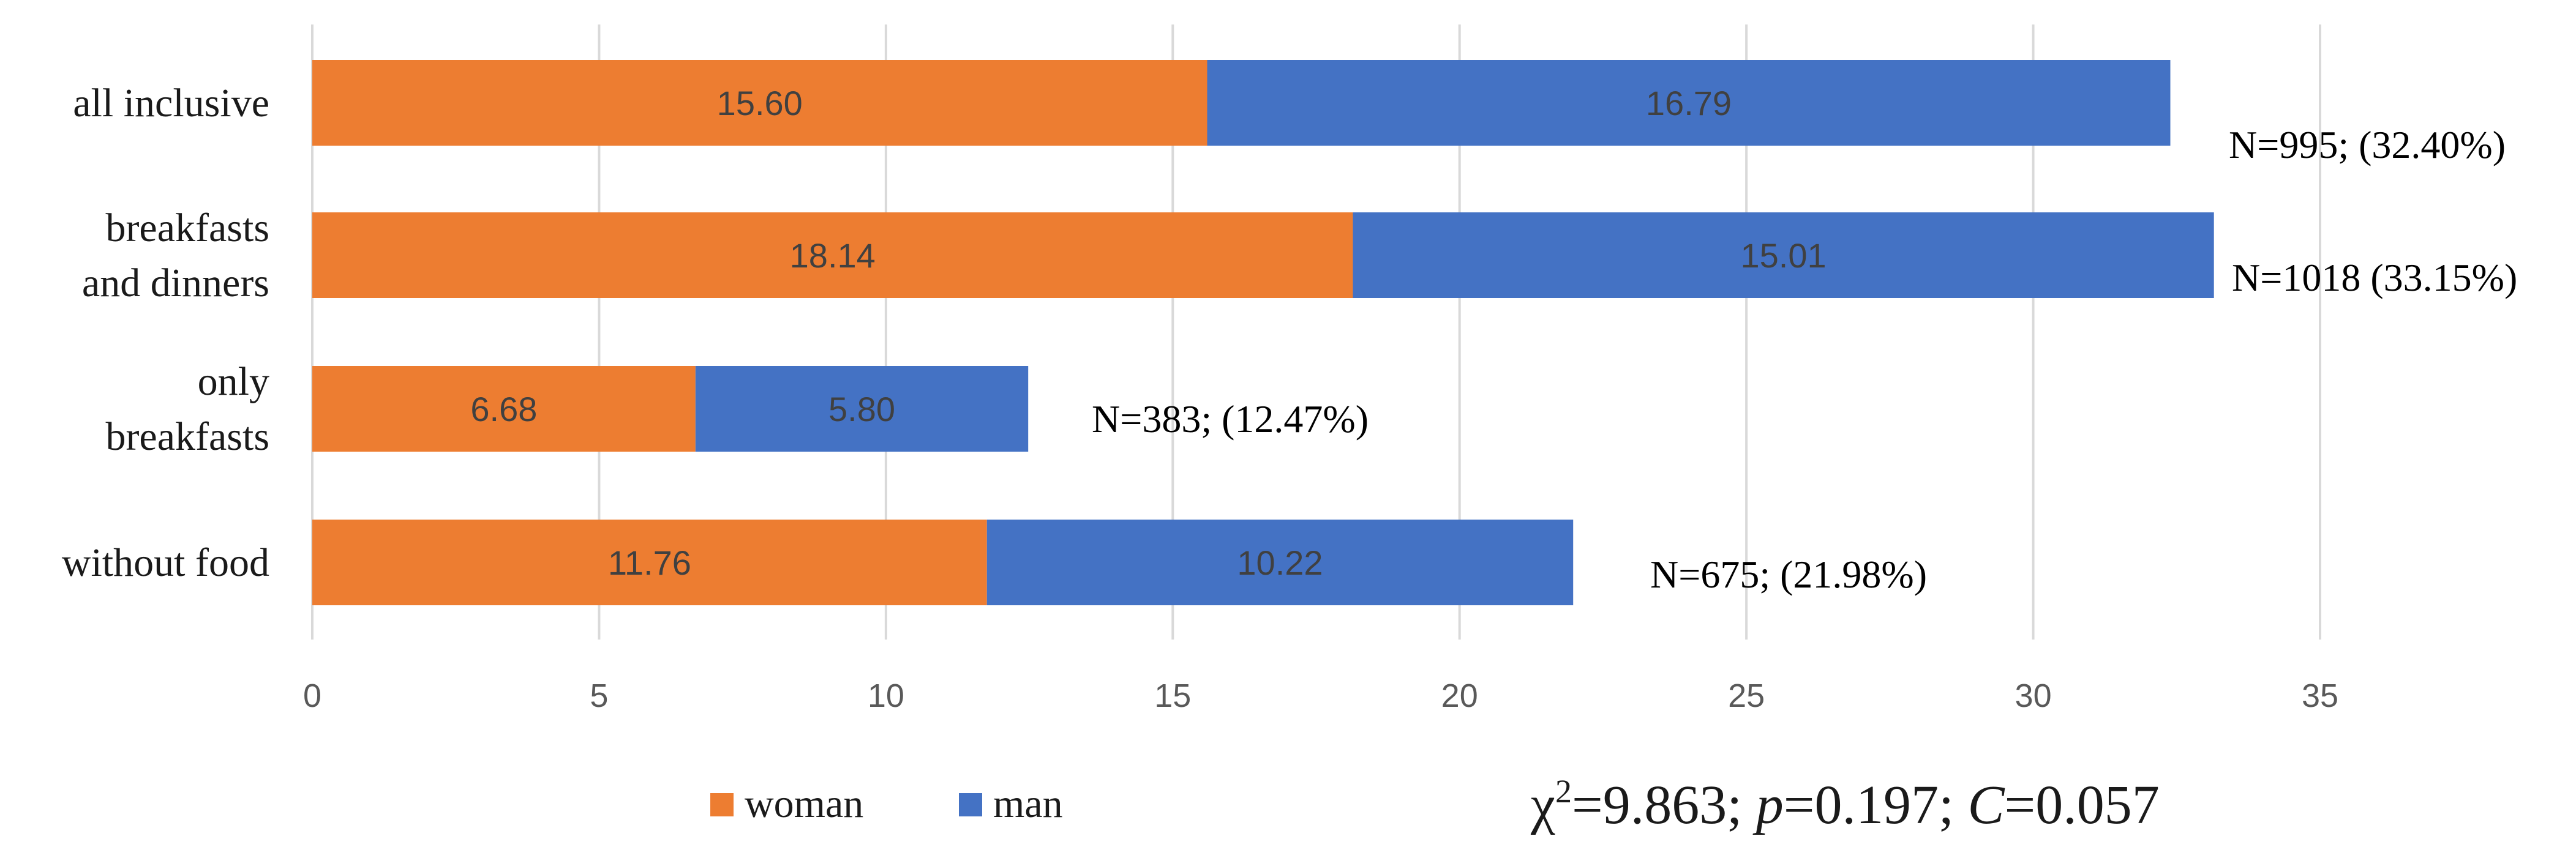  I want to click on legend-label-man: man, so click(1028, 804).